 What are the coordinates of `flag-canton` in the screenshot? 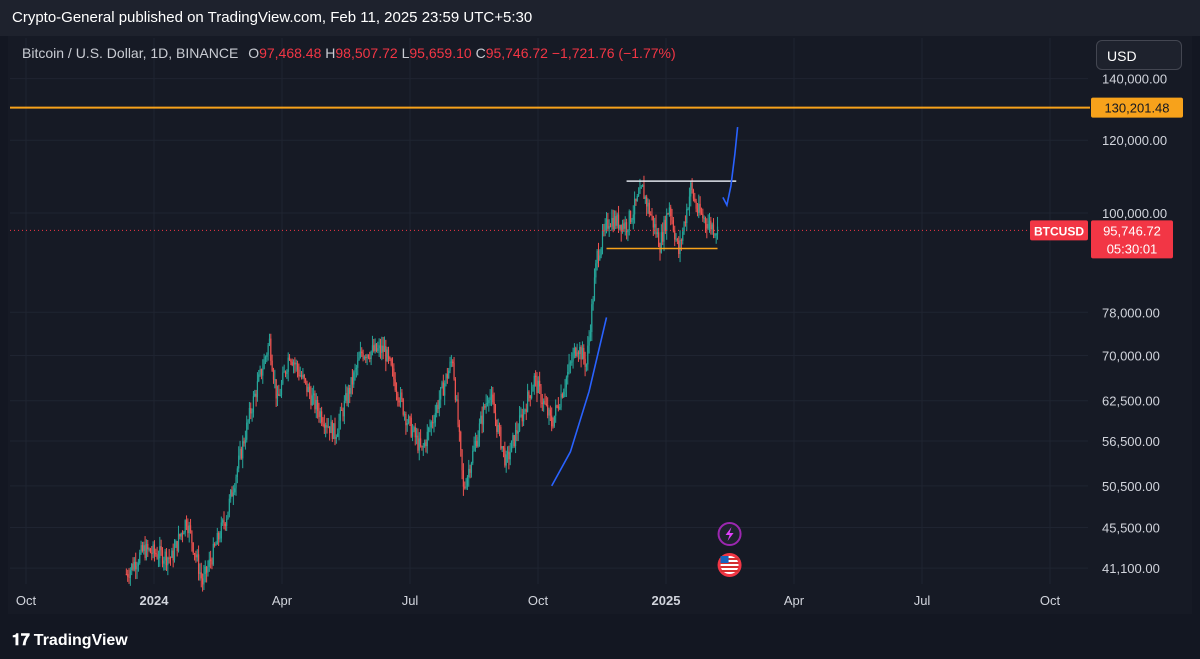 It's located at (724, 559).